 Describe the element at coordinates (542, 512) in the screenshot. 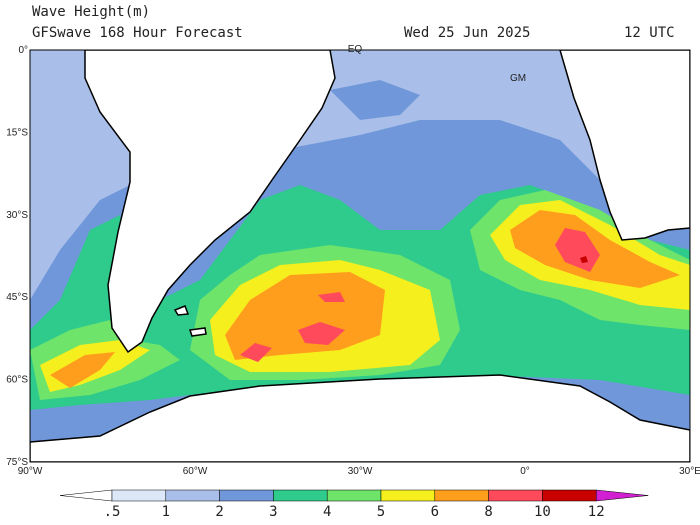

I see `colorbar-label: 10` at that location.